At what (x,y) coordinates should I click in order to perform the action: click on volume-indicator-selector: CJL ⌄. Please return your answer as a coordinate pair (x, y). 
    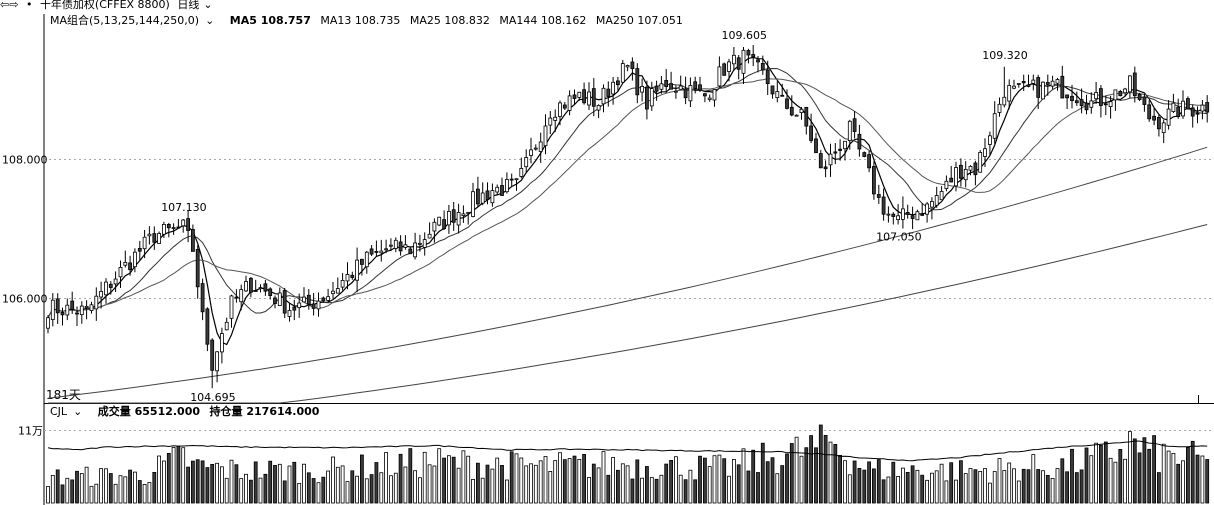
    Looking at the image, I should click on (69, 411).